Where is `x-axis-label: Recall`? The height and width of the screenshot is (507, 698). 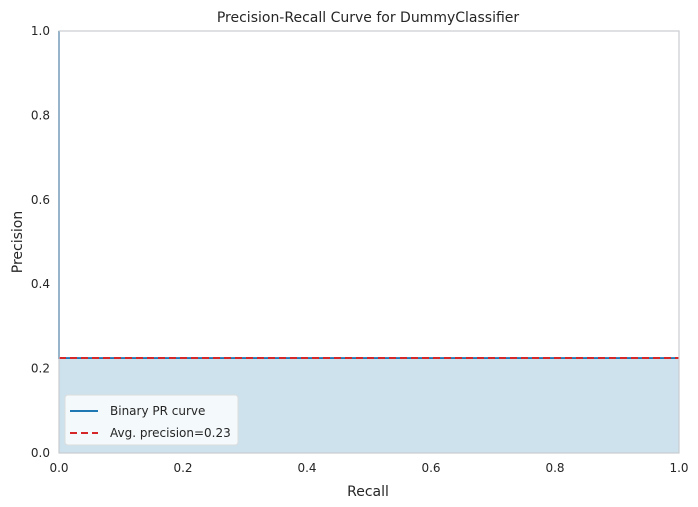 x-axis-label: Recall is located at coordinates (368, 492).